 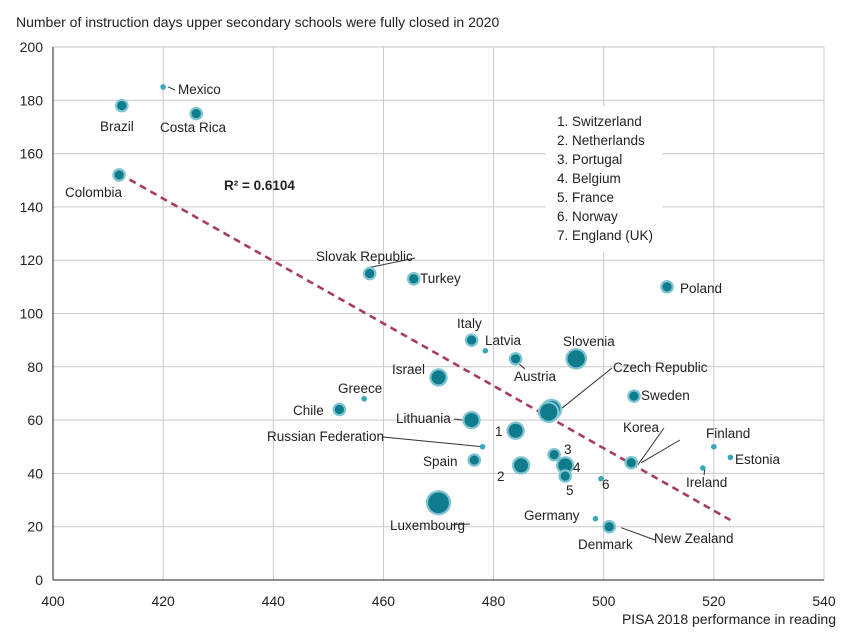 I want to click on label-costa-rica: Costa Rica, so click(x=193, y=127).